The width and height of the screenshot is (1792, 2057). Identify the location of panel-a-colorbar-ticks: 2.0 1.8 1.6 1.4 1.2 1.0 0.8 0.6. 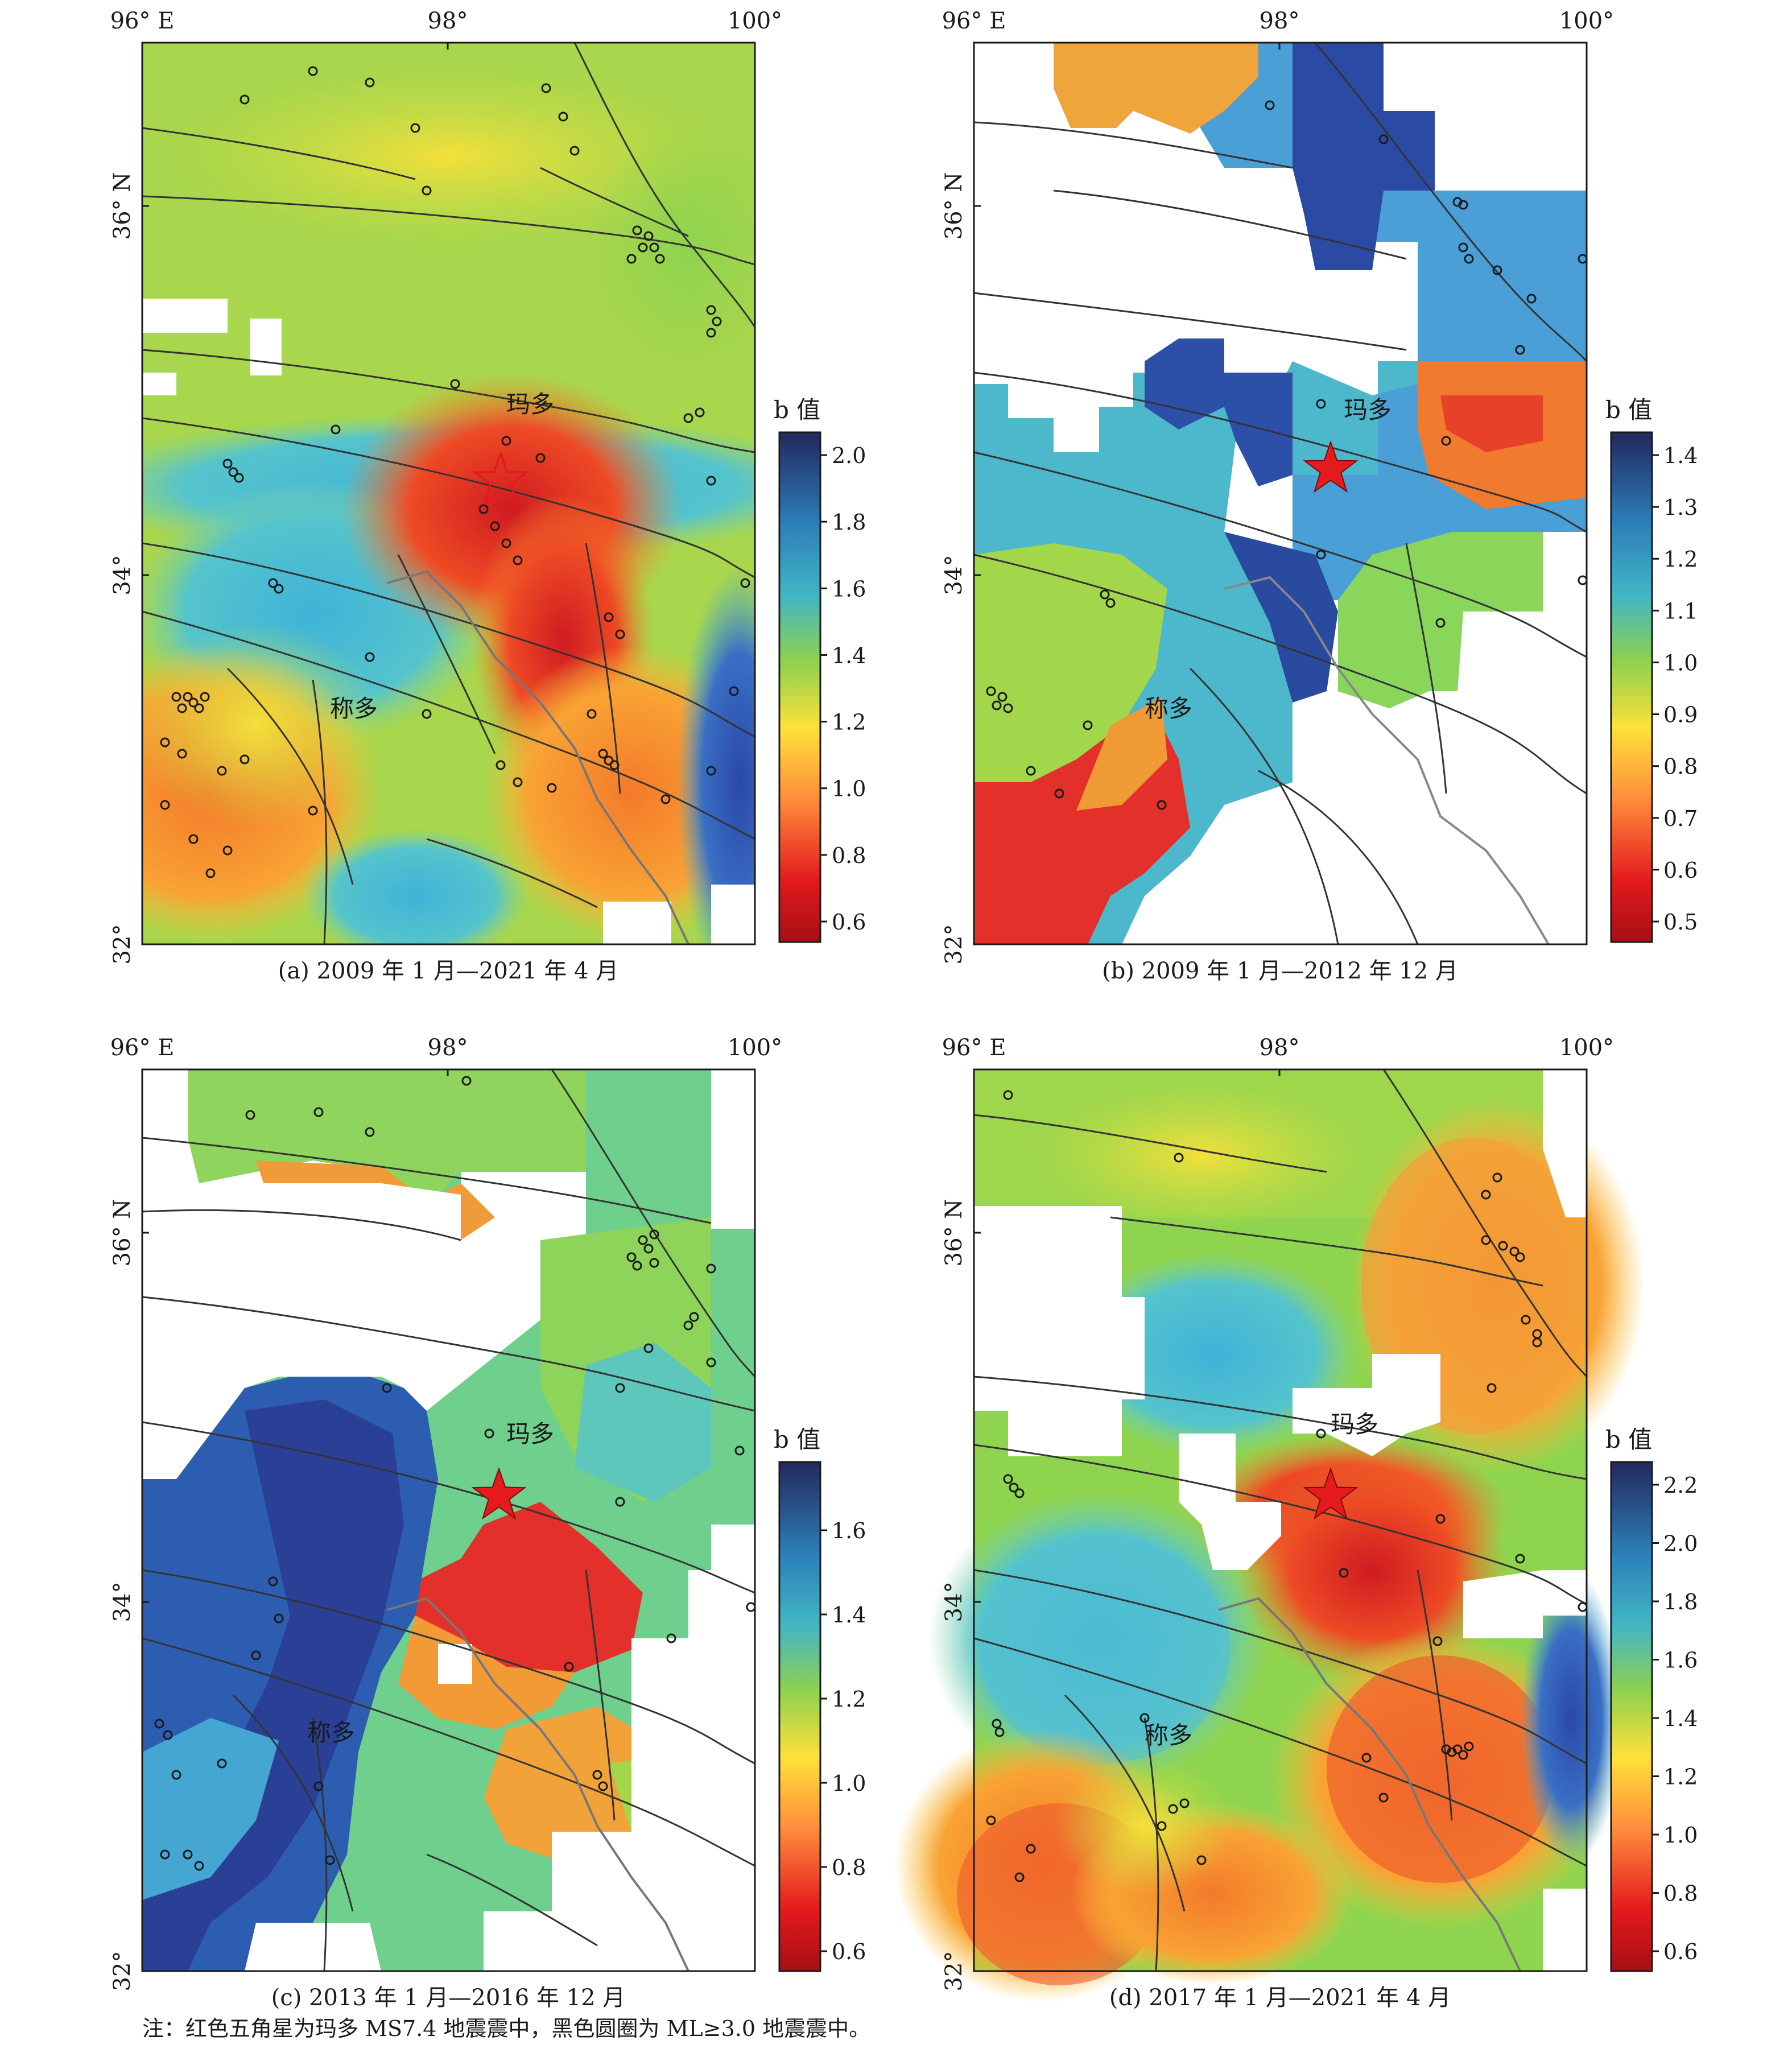
(843, 689).